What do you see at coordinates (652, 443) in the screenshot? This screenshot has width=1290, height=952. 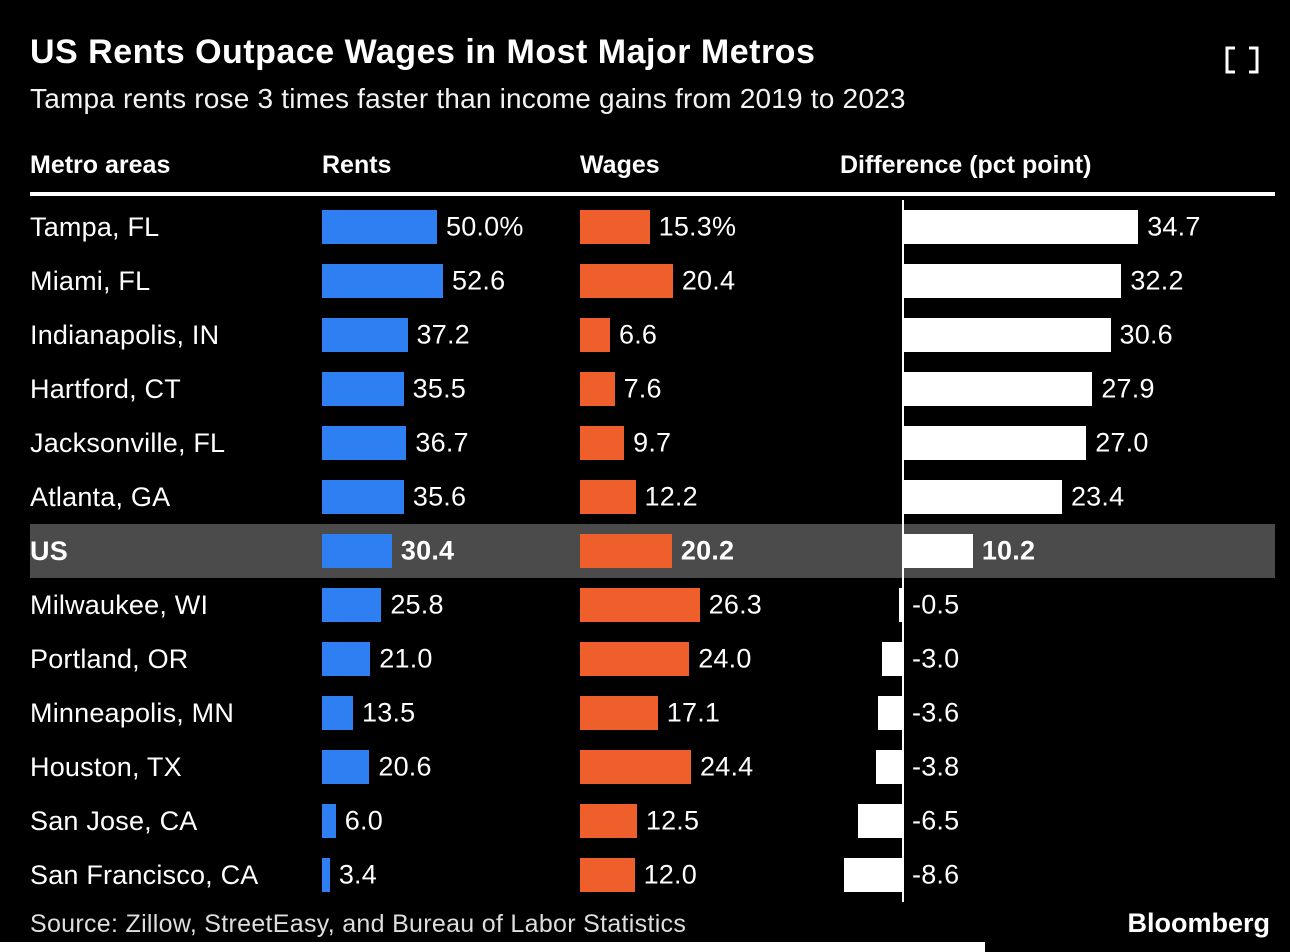 I see `table-row: Jacksonville, FL 36.7 9.7 27.0` at bounding box center [652, 443].